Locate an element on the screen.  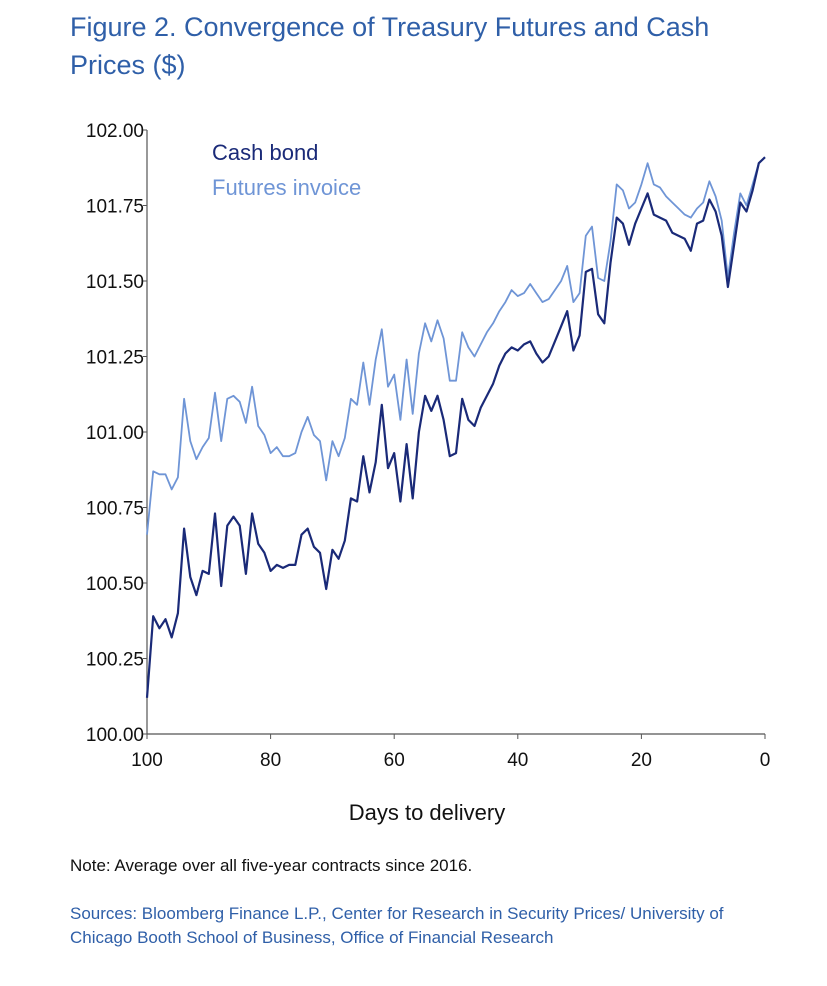
x-tick-label: 40 is located at coordinates (517, 760).